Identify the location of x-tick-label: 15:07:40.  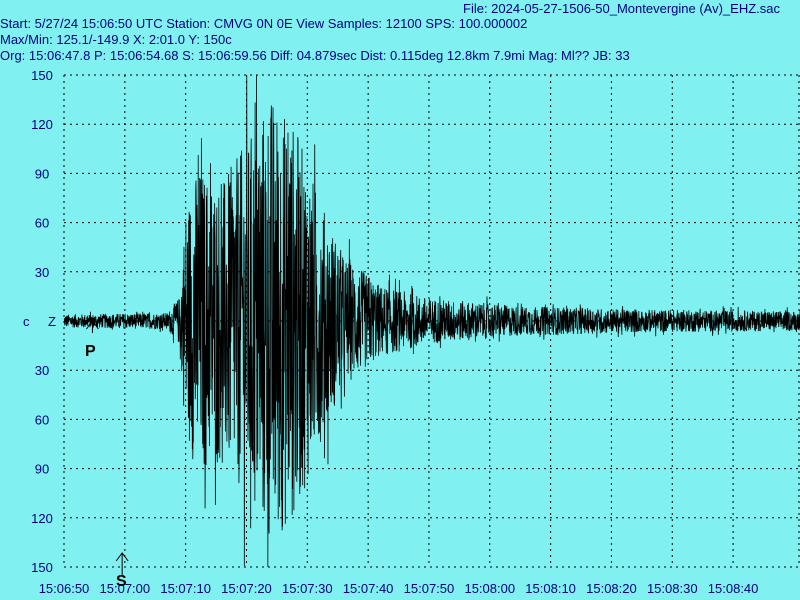
(368, 588).